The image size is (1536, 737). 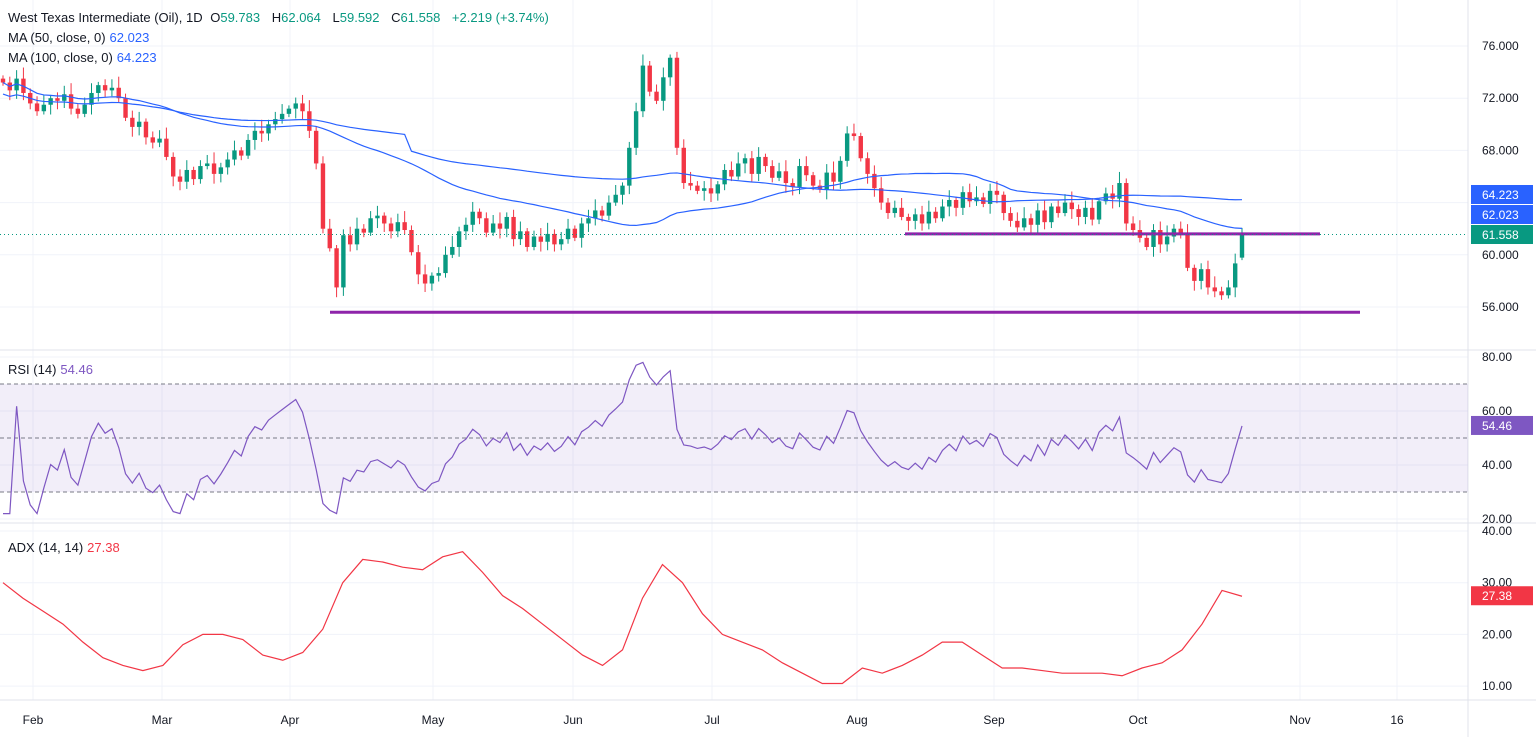 I want to click on time-tick-label: Nov, so click(x=1299, y=720).